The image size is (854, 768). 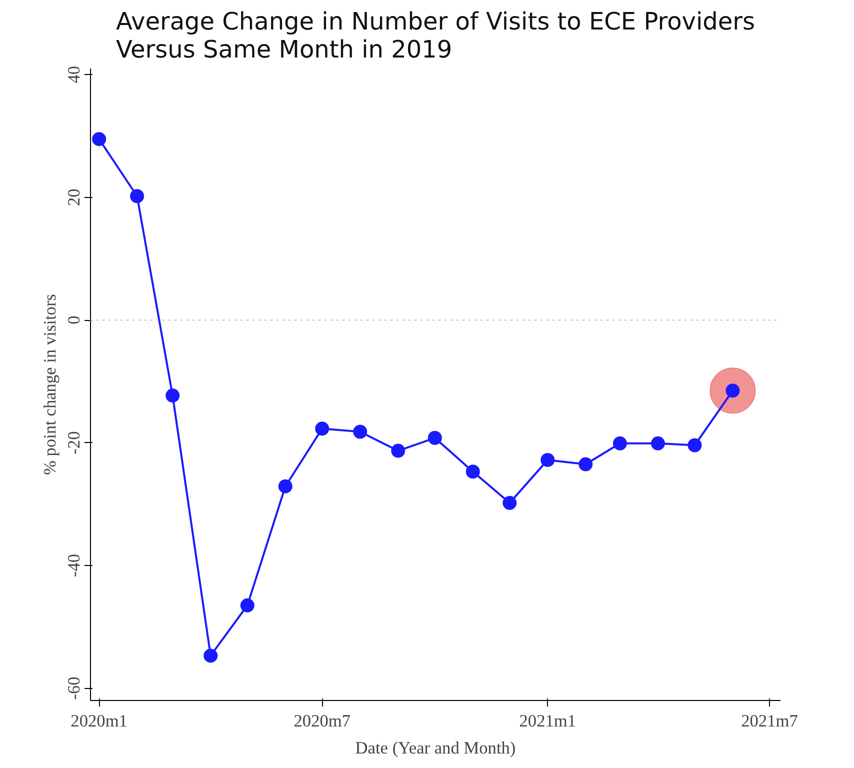 I want to click on y-tick-label: -60, so click(x=74, y=688).